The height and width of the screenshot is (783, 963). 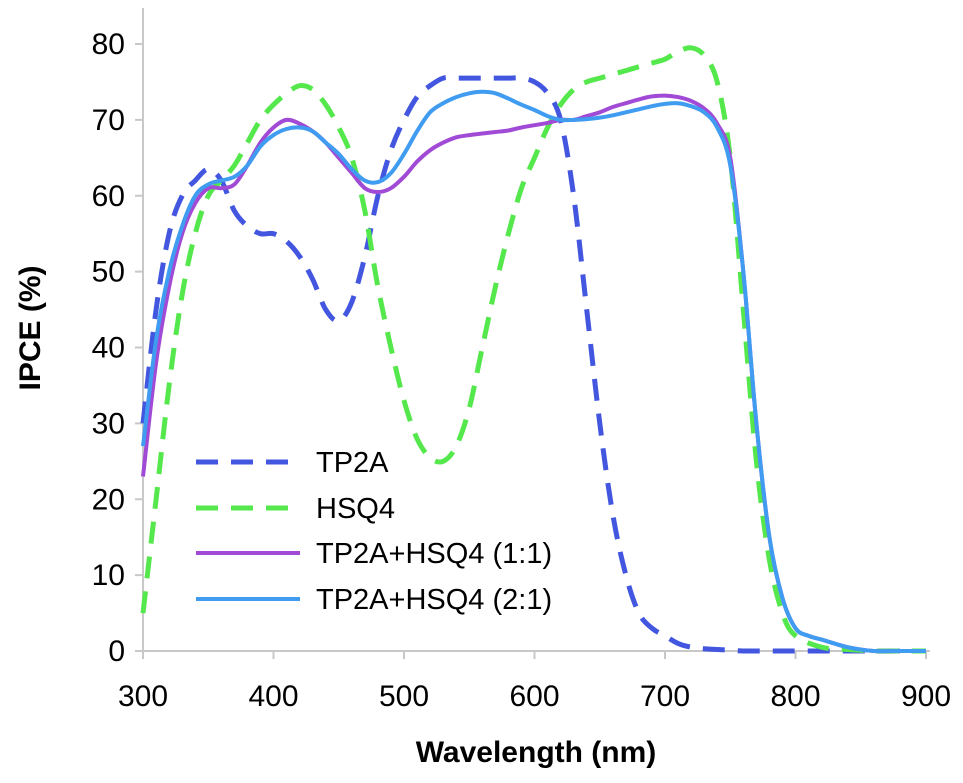 What do you see at coordinates (434, 554) in the screenshot?
I see `legend-label-tp2a-hsq4-1-1: TP2A+HSQ4 (1:1)` at bounding box center [434, 554].